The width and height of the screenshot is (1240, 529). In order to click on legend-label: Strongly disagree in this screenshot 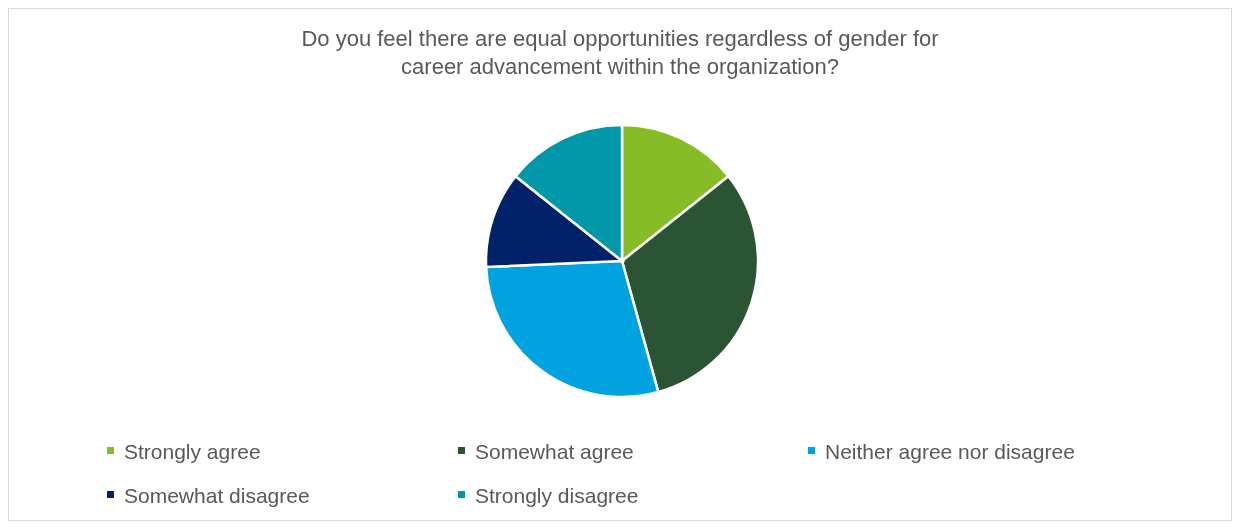, I will do `click(557, 495)`.